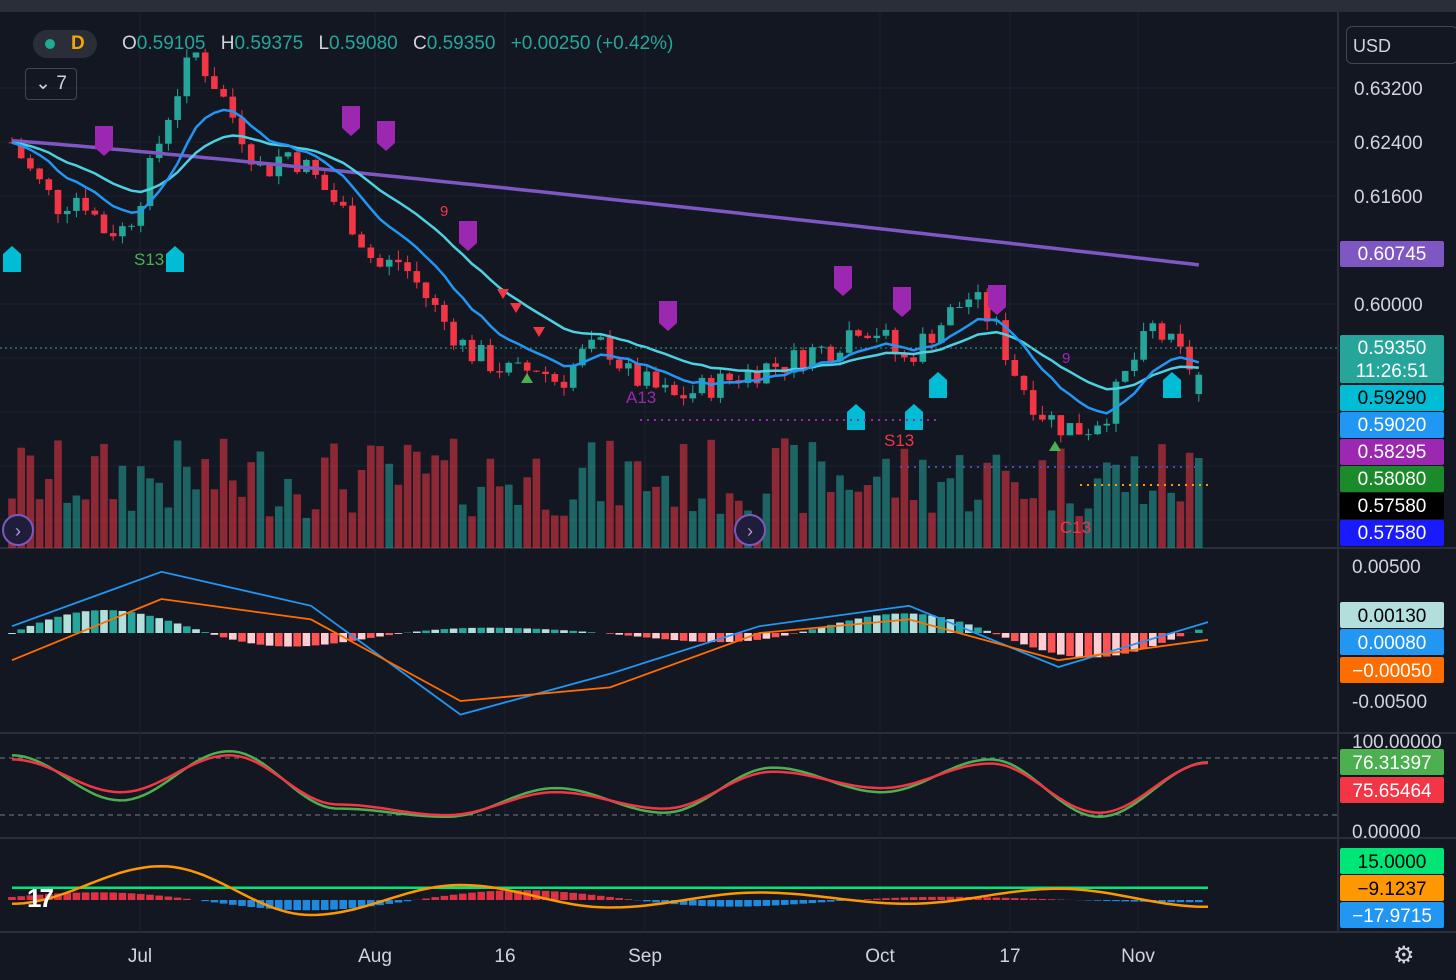 This screenshot has height=980, width=1456. I want to click on price_labels-tag-text: 0.58080, so click(1392, 479).